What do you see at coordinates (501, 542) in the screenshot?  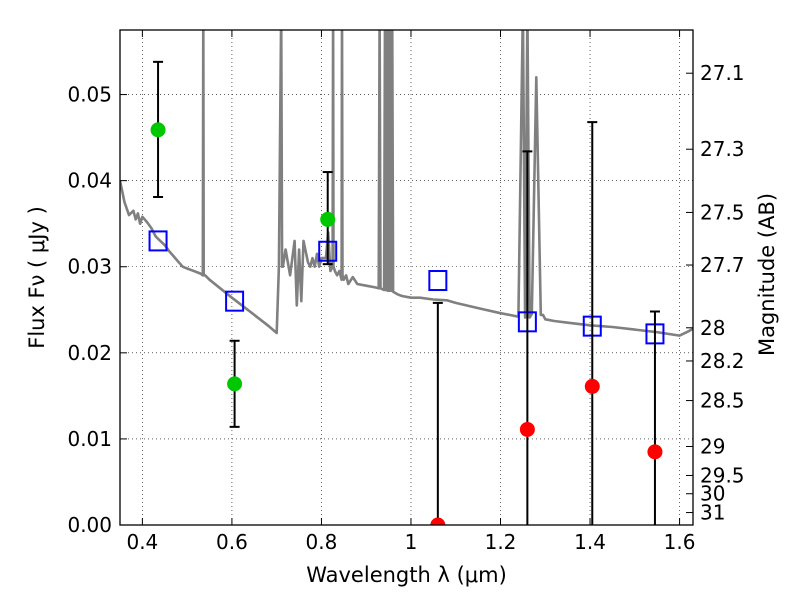 I see `x-tick-label: 1.2` at bounding box center [501, 542].